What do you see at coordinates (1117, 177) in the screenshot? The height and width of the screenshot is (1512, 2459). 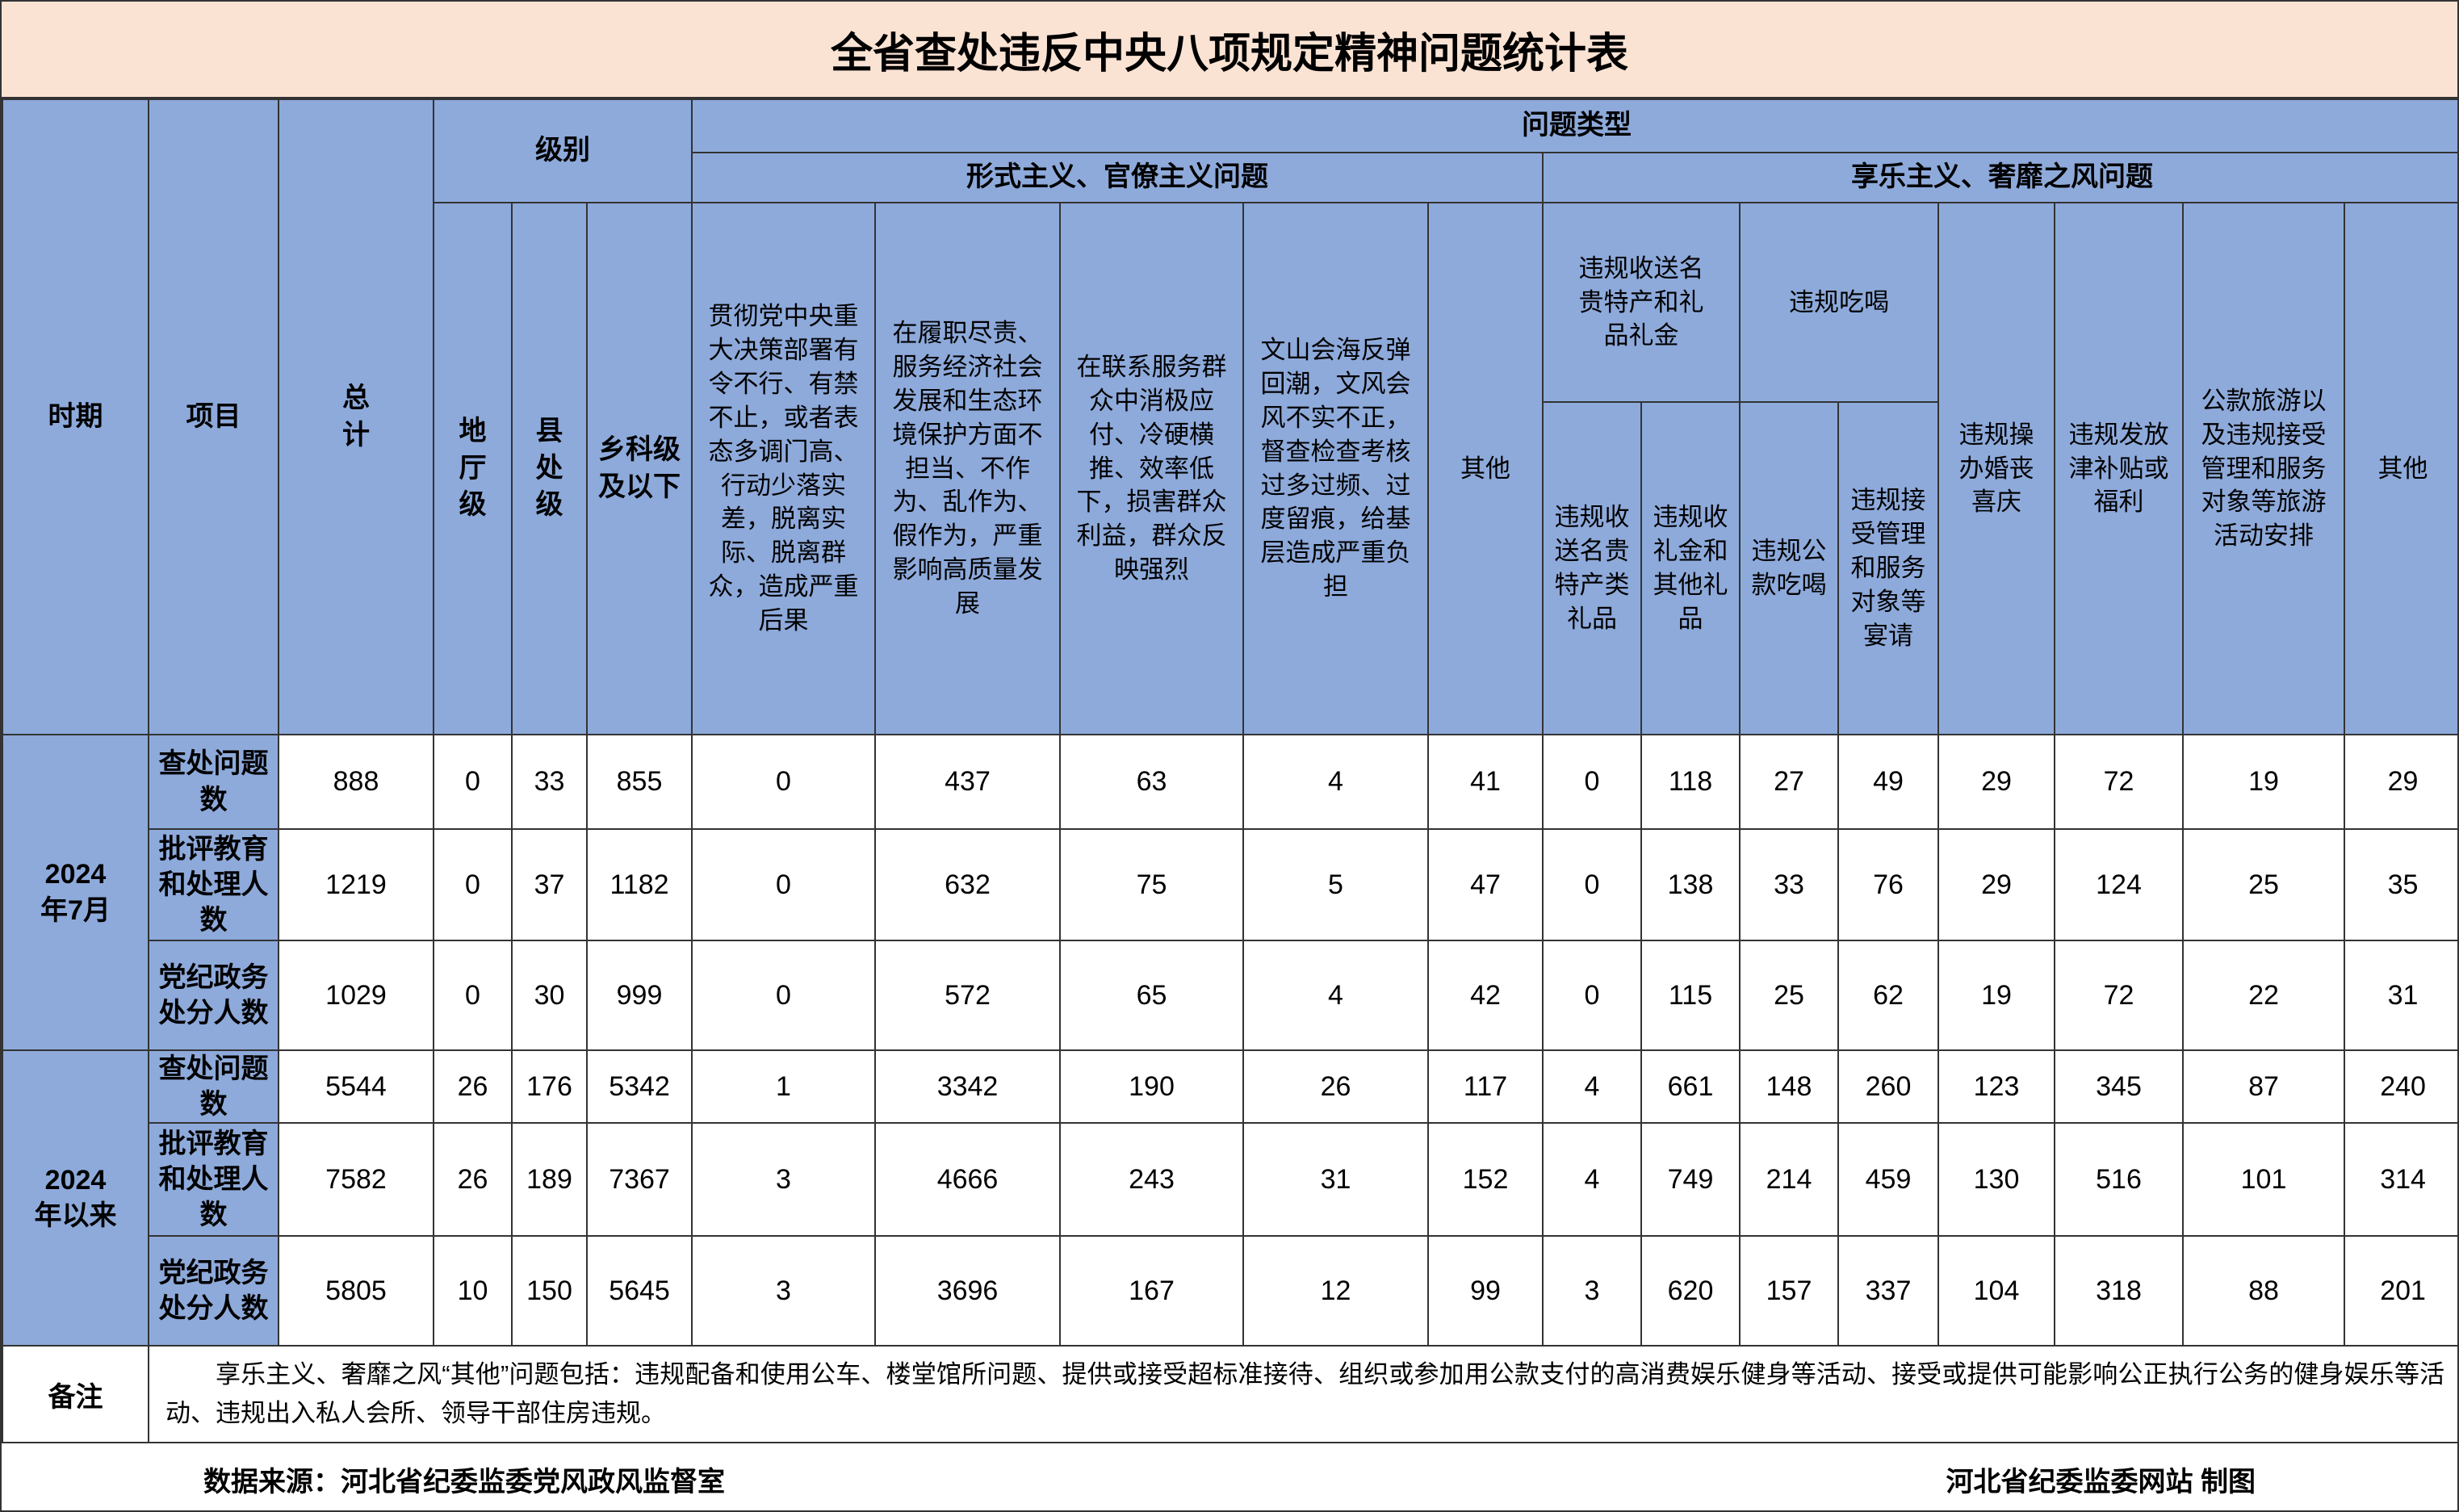 I see `header-cell: 形式主义、官僚主义问题` at bounding box center [1117, 177].